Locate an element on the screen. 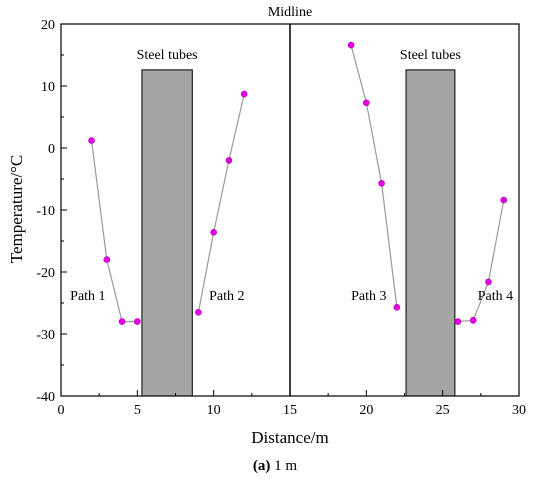  path-label-4: Path 4 is located at coordinates (495, 296).